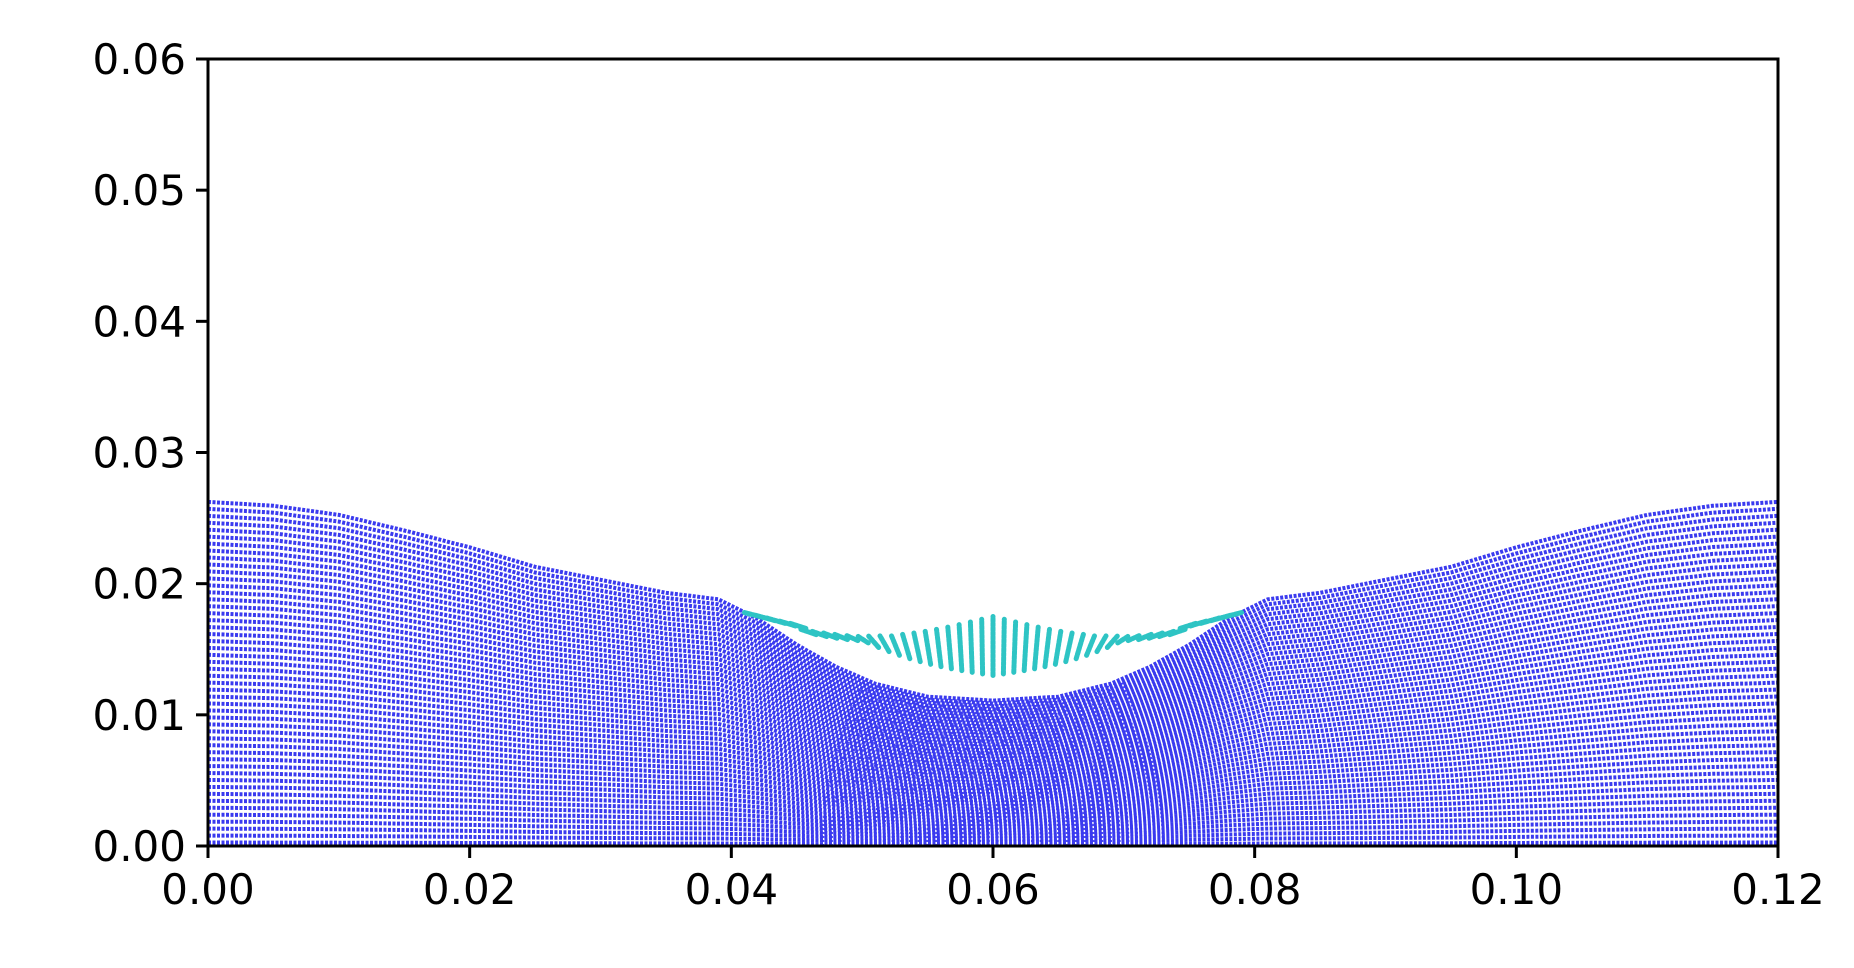 The image size is (1854, 968). What do you see at coordinates (1778, 889) in the screenshot?
I see `x-tick-label: 0.12` at bounding box center [1778, 889].